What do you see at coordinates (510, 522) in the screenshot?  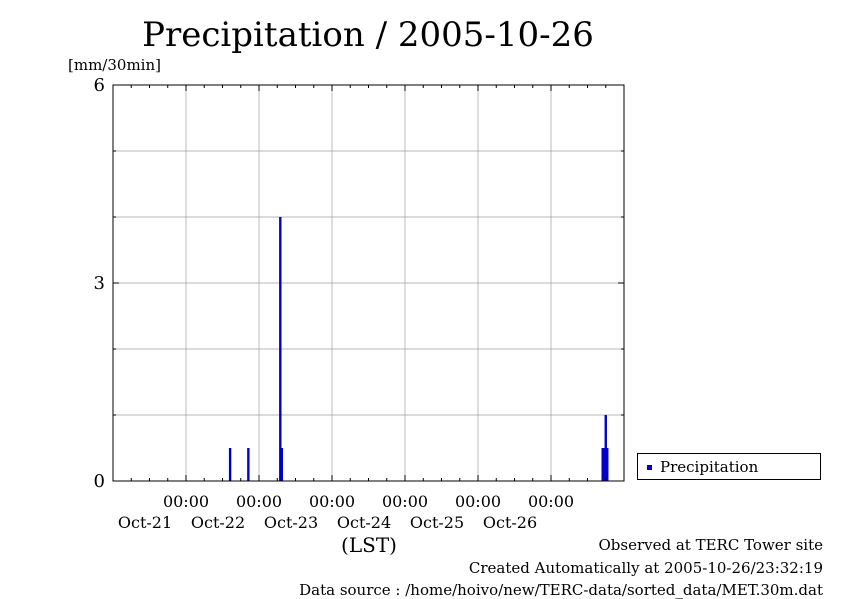 I see `x-tick-date-label: Oct-26` at bounding box center [510, 522].